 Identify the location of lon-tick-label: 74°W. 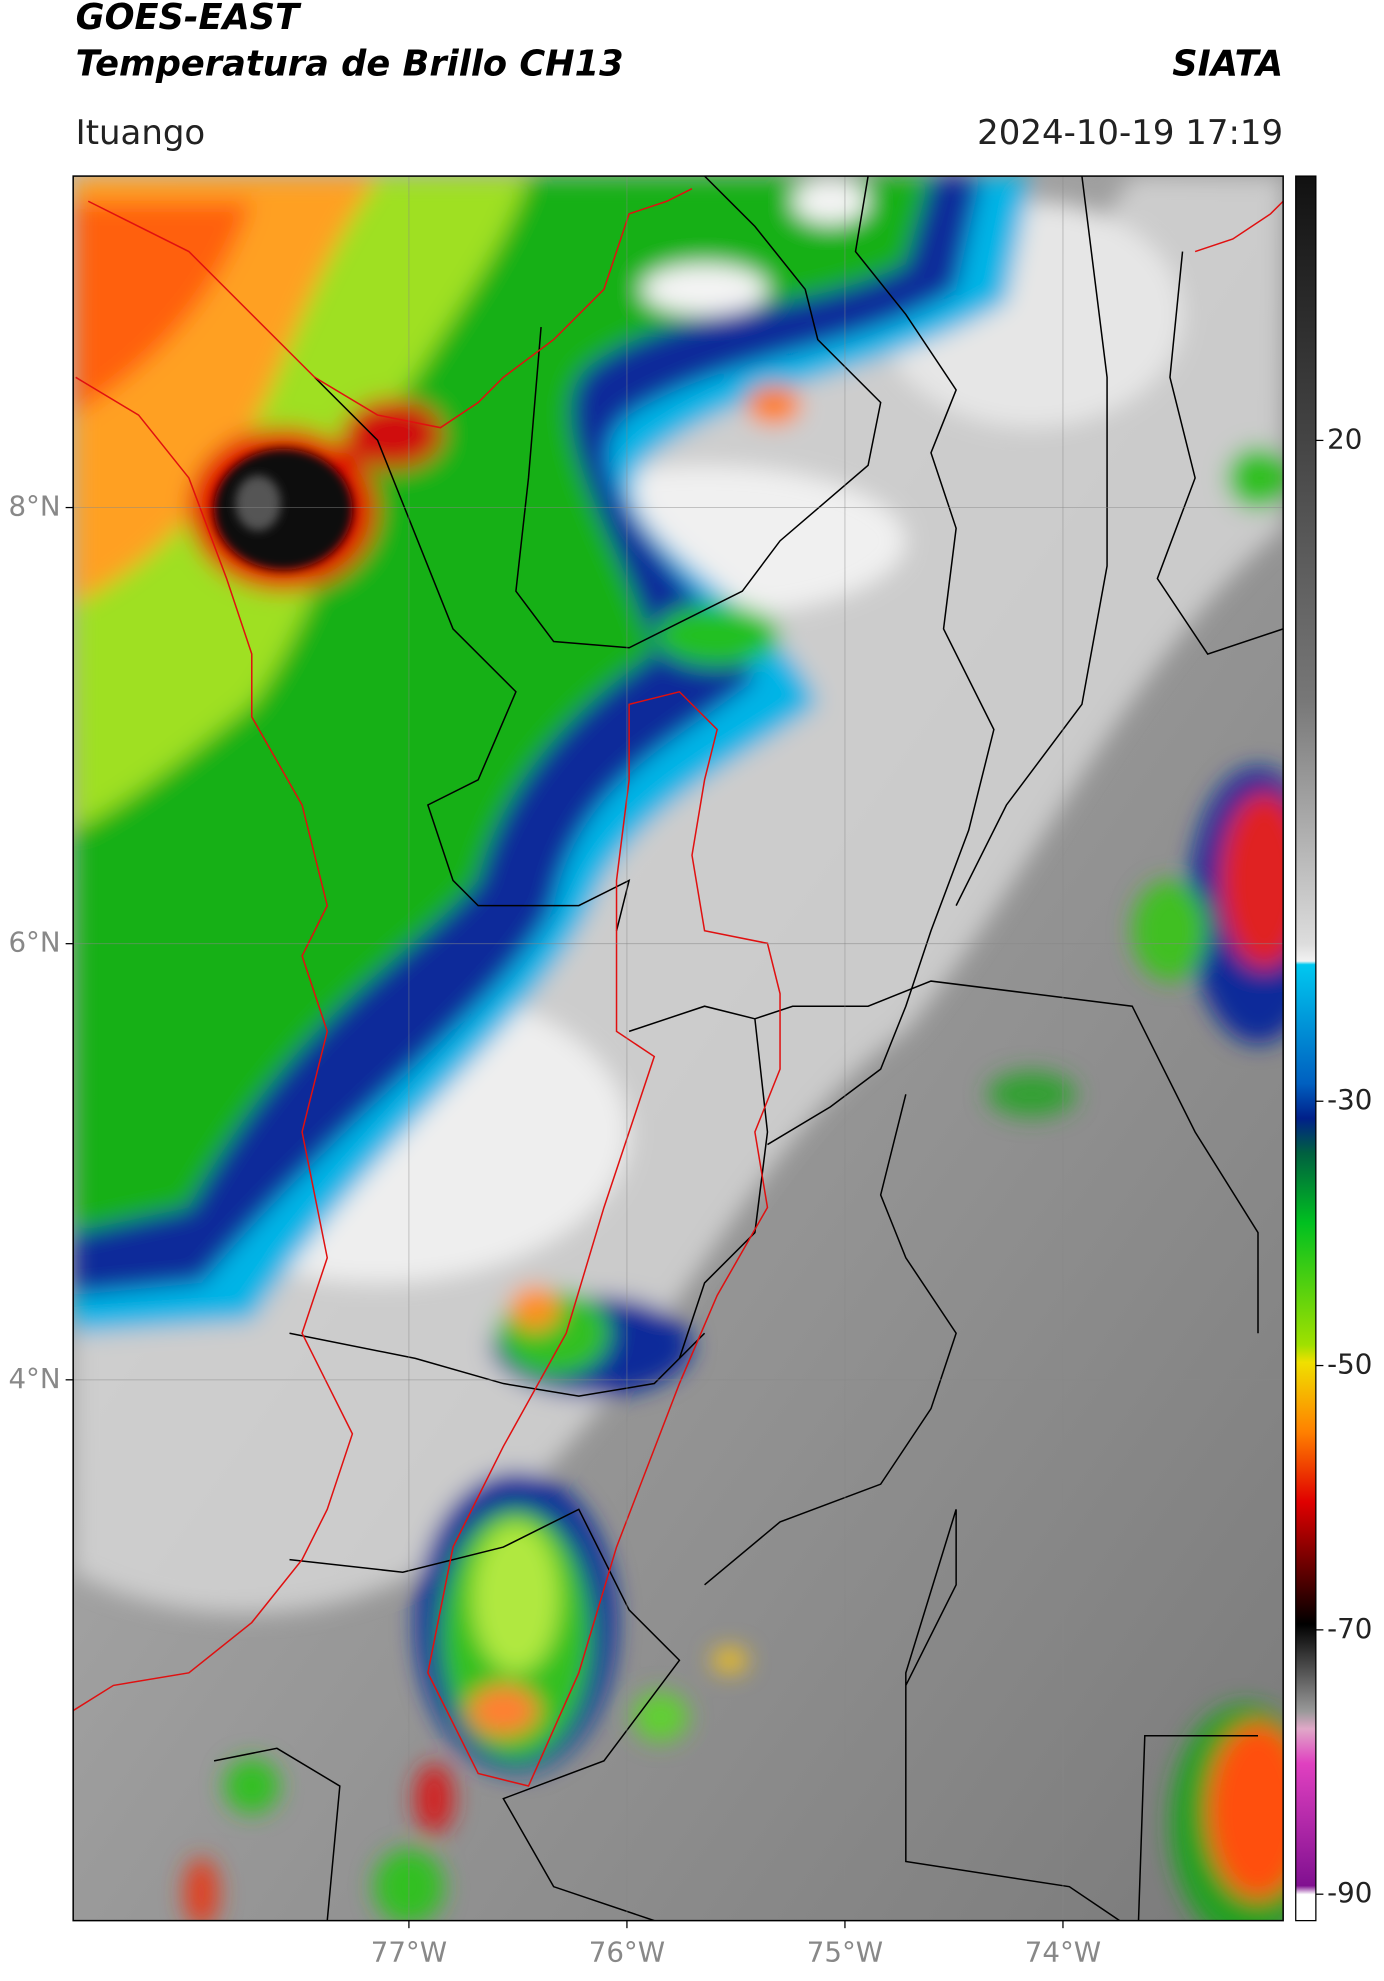
(1063, 1951).